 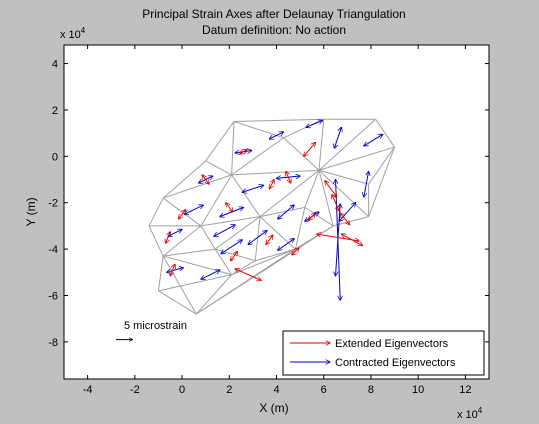 I want to click on x-axis-label: X (m), so click(x=273, y=408).